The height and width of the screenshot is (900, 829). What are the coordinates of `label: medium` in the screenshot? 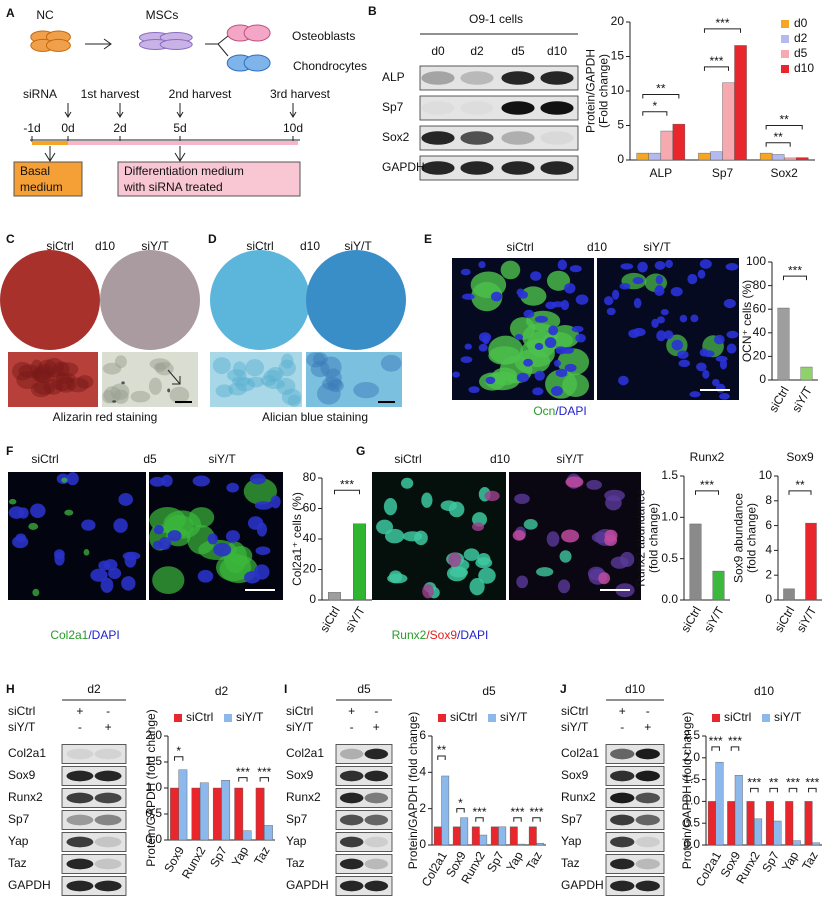 It's located at (41, 187).